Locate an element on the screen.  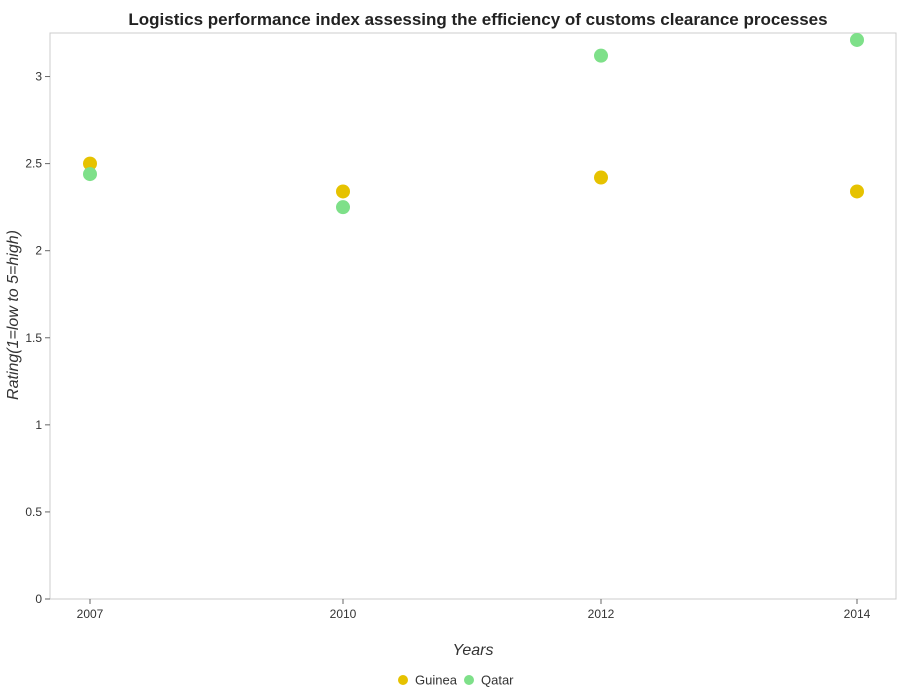
x-axis-label: Years is located at coordinates (473, 650).